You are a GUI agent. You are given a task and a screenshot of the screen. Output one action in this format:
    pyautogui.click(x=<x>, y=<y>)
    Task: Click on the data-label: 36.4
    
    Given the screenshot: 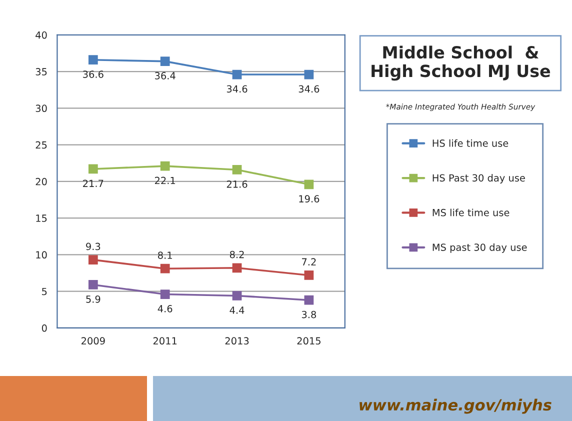 What is the action you would take?
    pyautogui.click(x=165, y=76)
    